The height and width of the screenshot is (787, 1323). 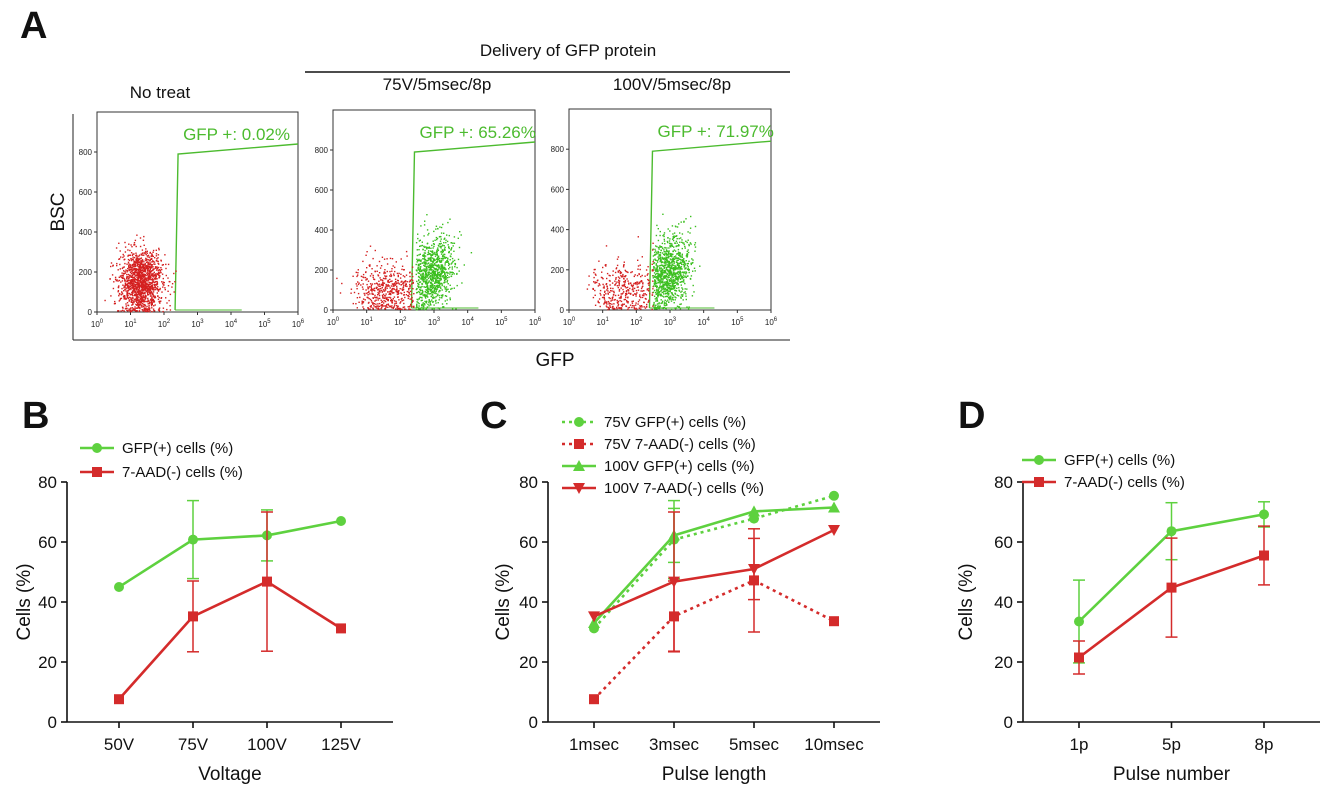 I want to click on x-tick-label: 5msec, so click(x=754, y=744).